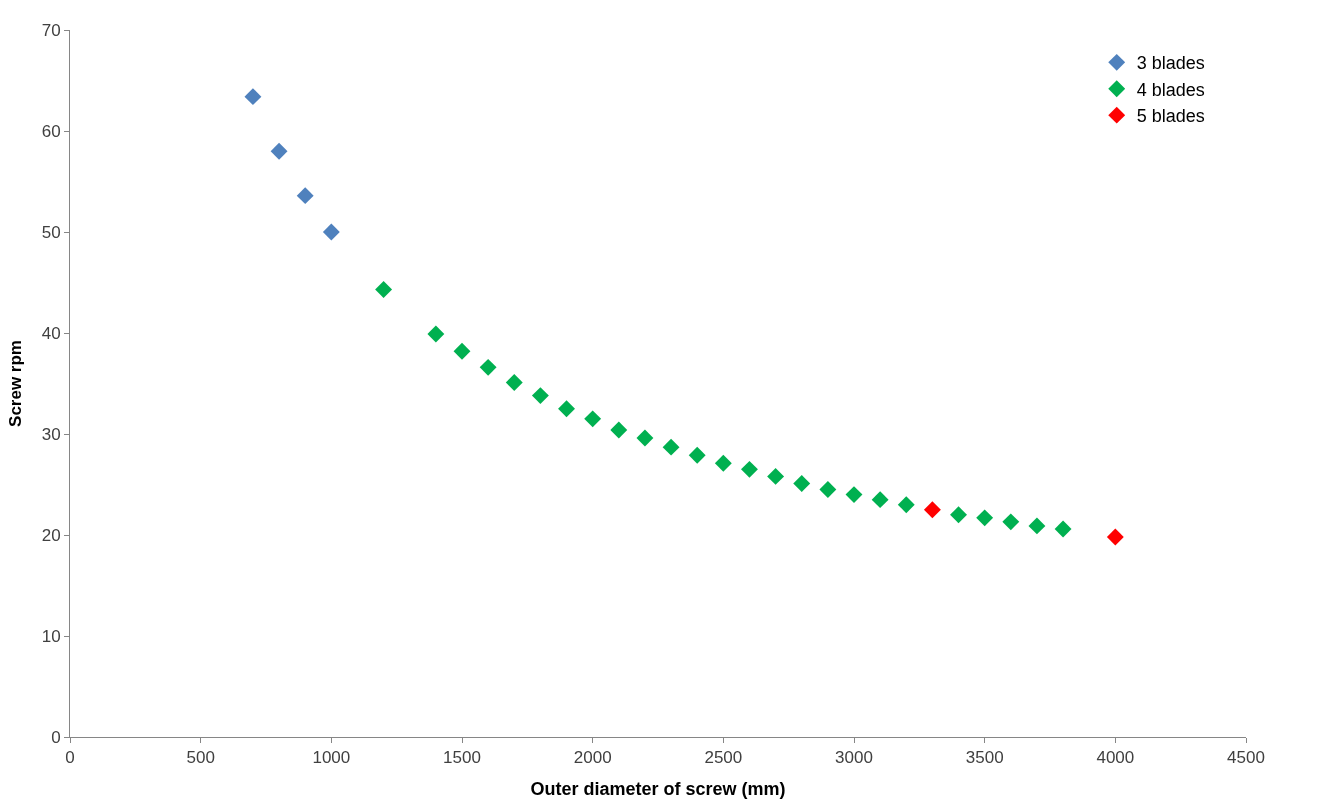 The width and height of the screenshot is (1321, 812). What do you see at coordinates (51, 333) in the screenshot?
I see `y-tick-label: 40` at bounding box center [51, 333].